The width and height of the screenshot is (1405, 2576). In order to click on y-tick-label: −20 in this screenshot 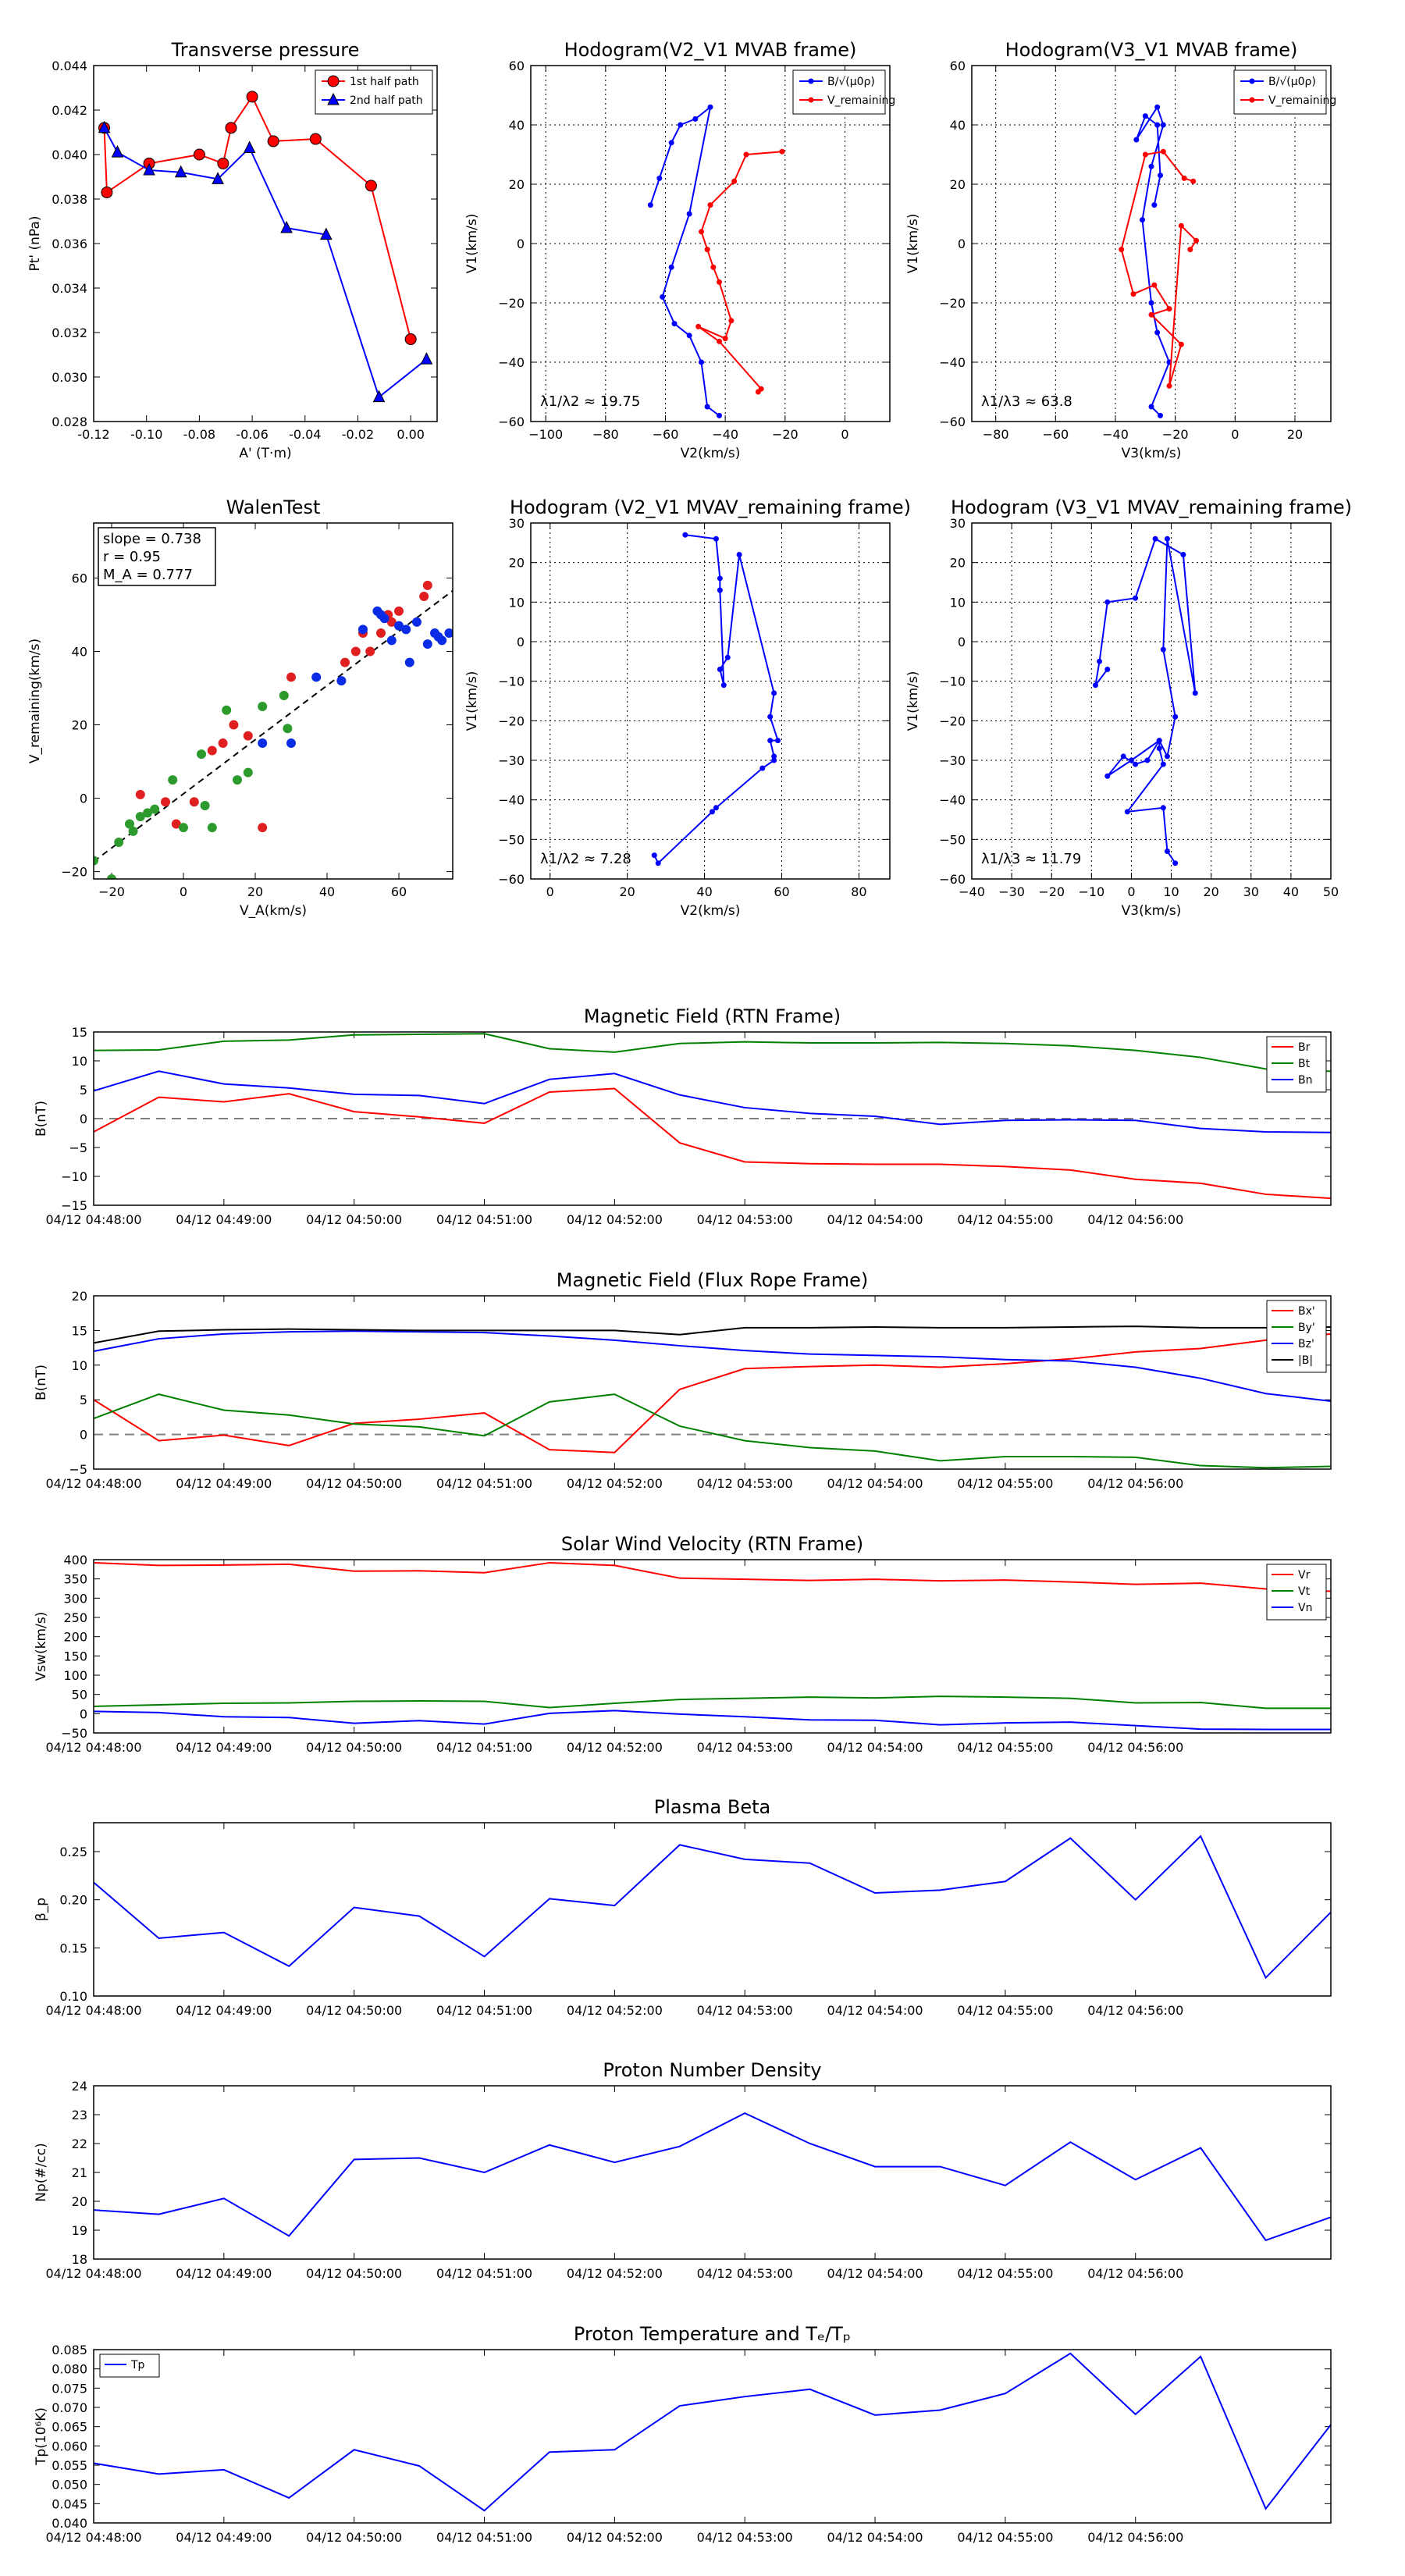, I will do `click(512, 303)`.